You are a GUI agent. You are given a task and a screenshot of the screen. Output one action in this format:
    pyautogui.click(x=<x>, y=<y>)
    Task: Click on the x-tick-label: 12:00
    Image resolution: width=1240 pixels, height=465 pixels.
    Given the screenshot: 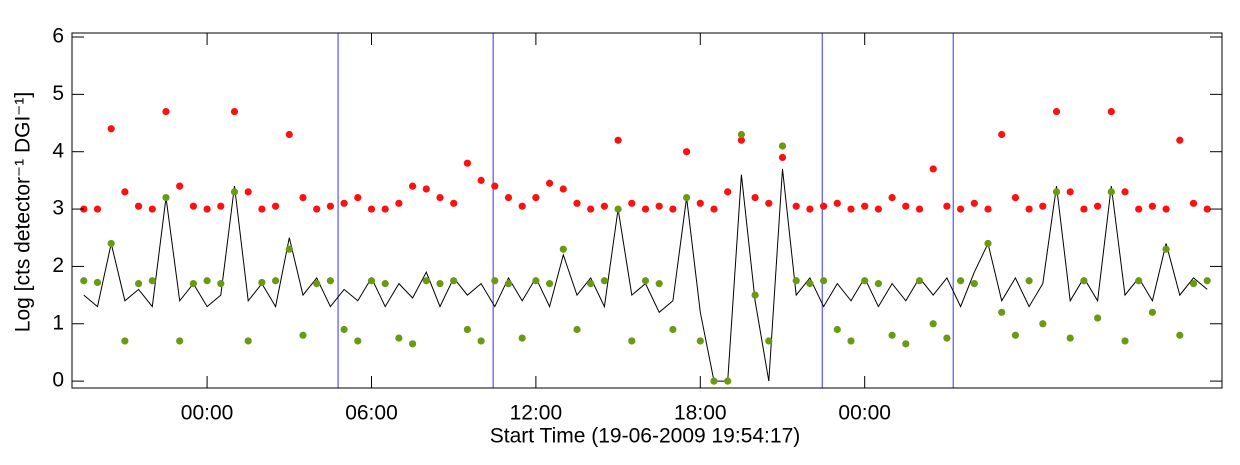 What is the action you would take?
    pyautogui.click(x=536, y=413)
    